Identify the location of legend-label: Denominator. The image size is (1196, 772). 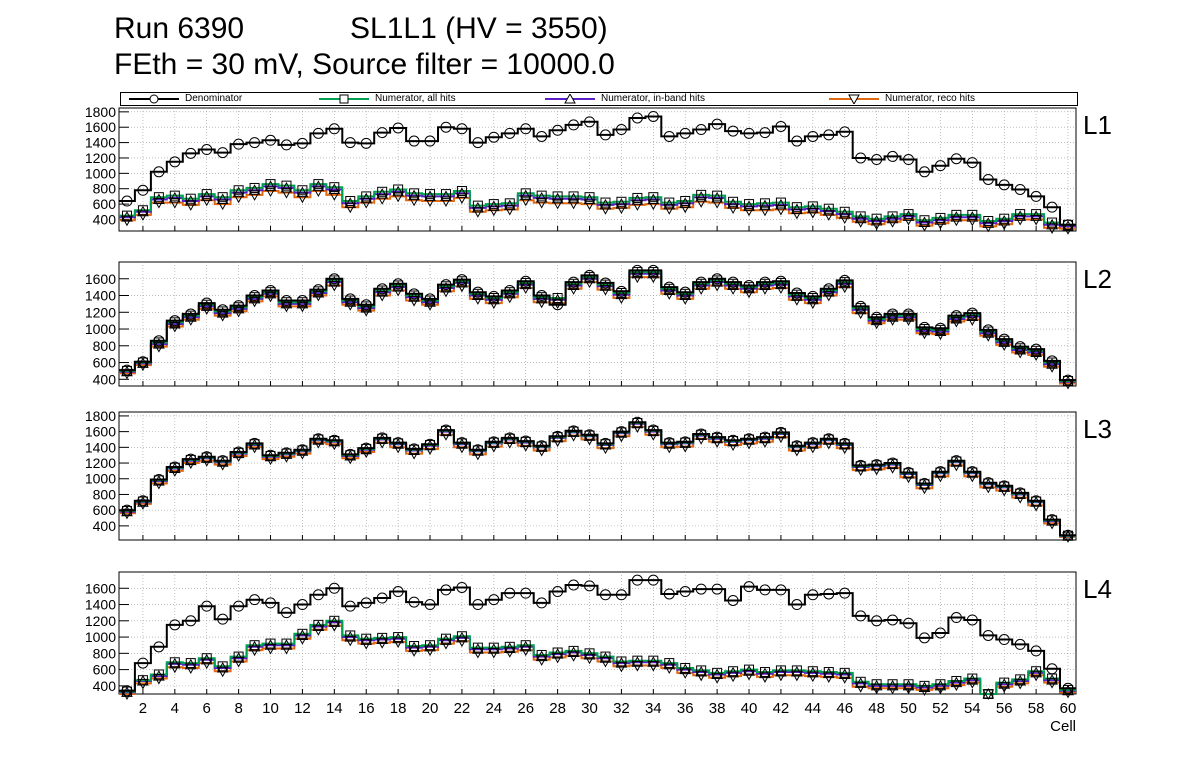
(214, 98).